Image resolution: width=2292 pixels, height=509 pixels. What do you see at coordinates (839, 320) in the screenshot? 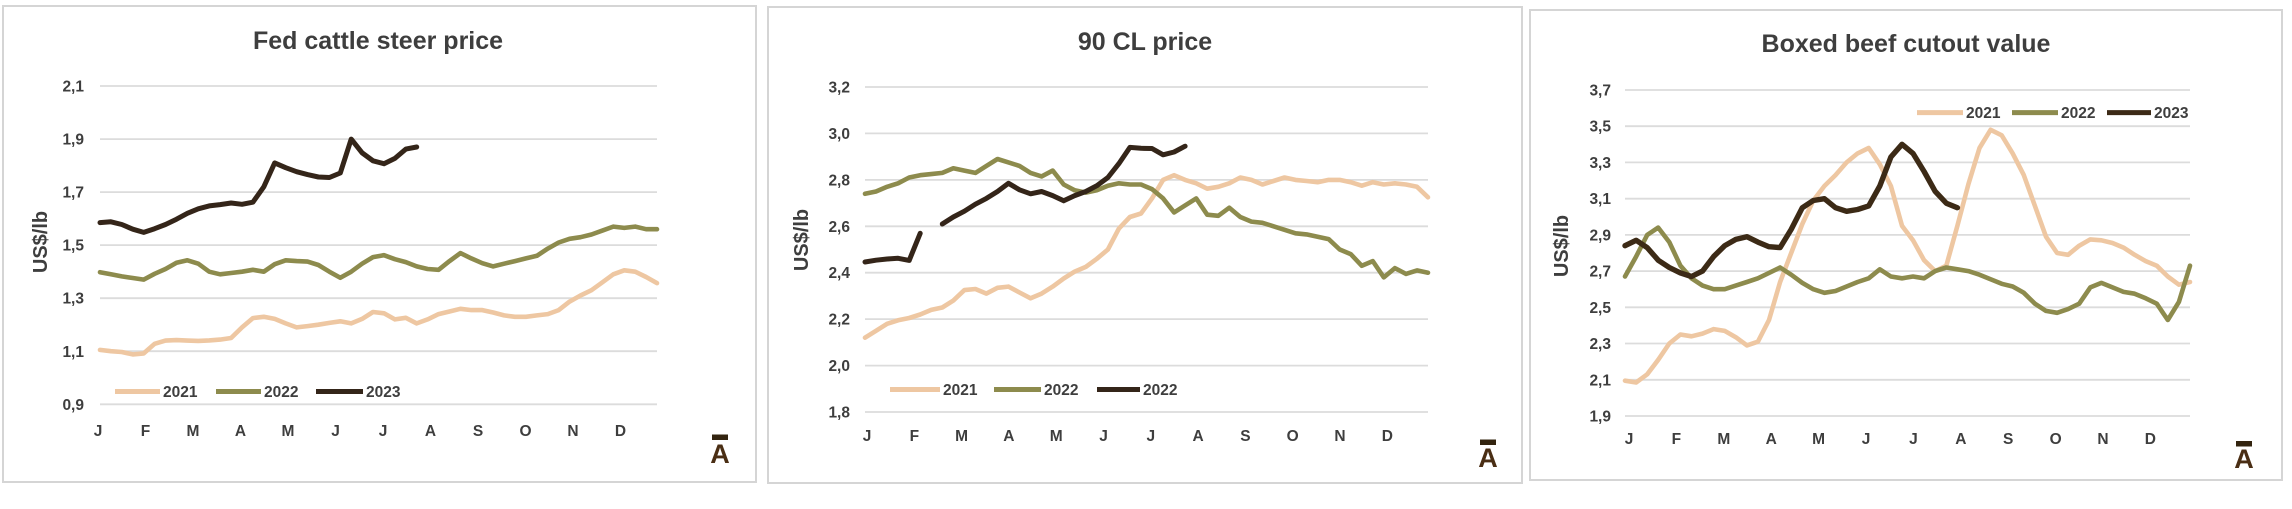
I see `svg-text: 2,2` at bounding box center [839, 320].